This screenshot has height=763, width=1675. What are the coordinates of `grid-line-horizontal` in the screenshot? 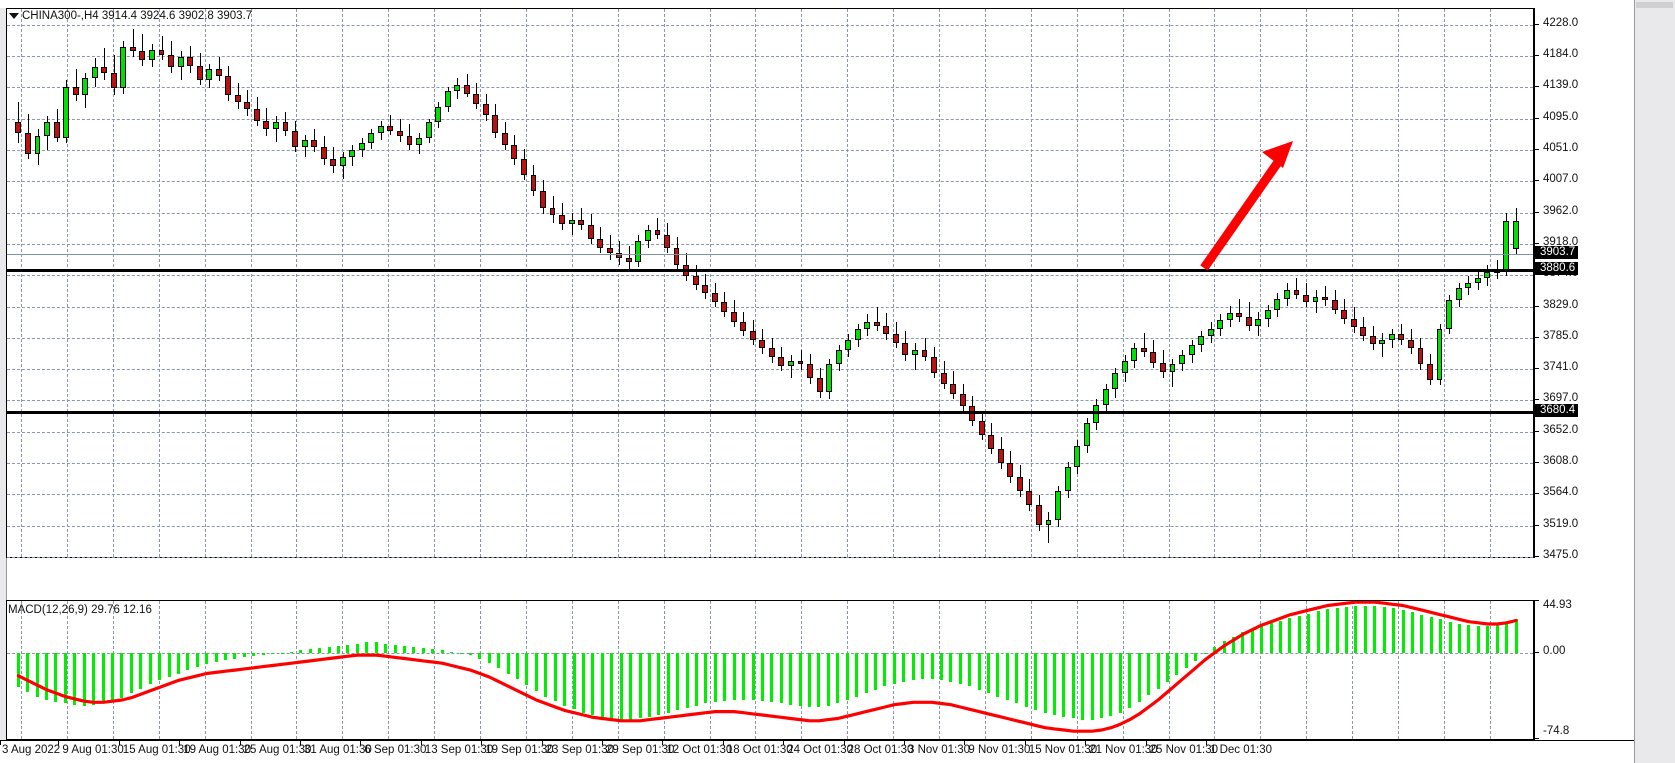 It's located at (770, 369).